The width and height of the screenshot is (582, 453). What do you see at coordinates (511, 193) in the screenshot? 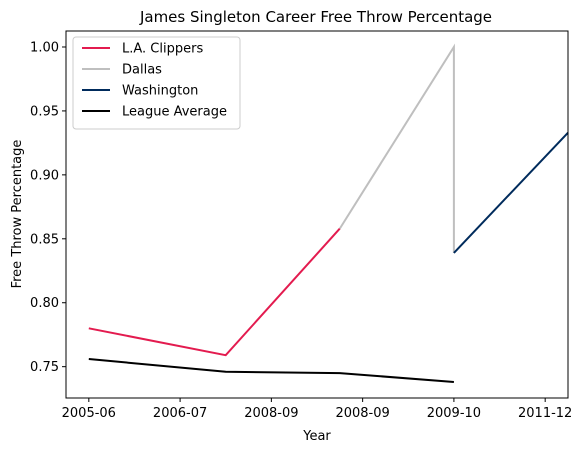
I see `series-line-washington` at bounding box center [511, 193].